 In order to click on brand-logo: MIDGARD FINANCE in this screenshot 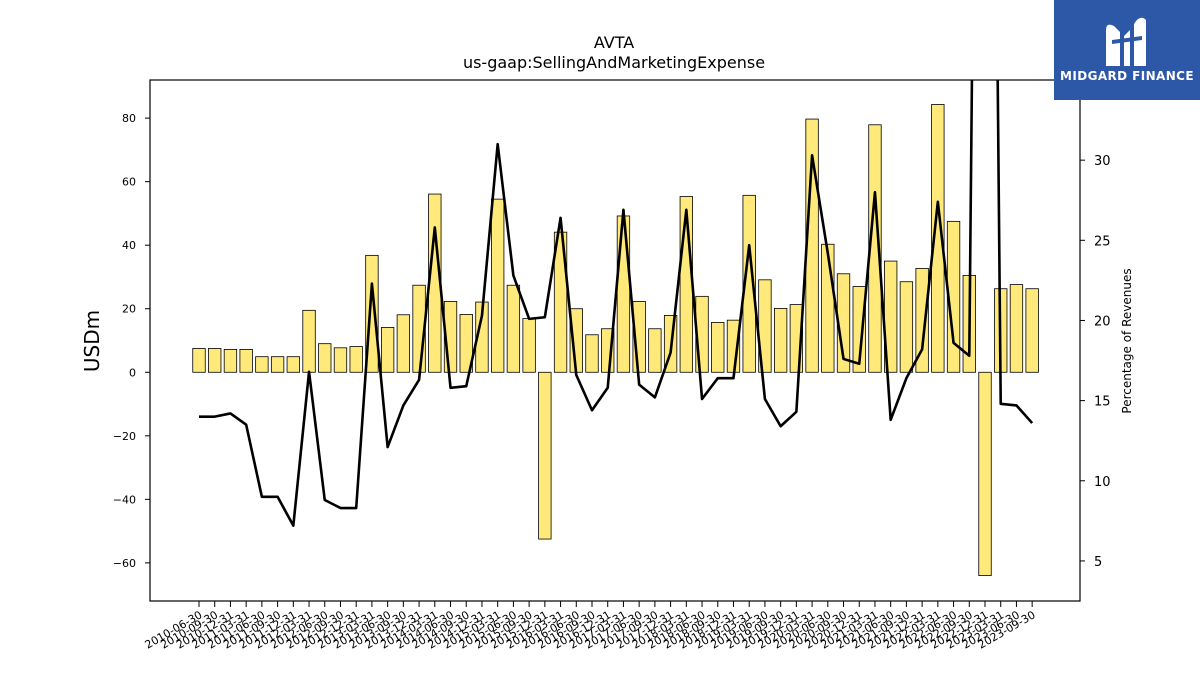, I will do `click(1127, 50)`.